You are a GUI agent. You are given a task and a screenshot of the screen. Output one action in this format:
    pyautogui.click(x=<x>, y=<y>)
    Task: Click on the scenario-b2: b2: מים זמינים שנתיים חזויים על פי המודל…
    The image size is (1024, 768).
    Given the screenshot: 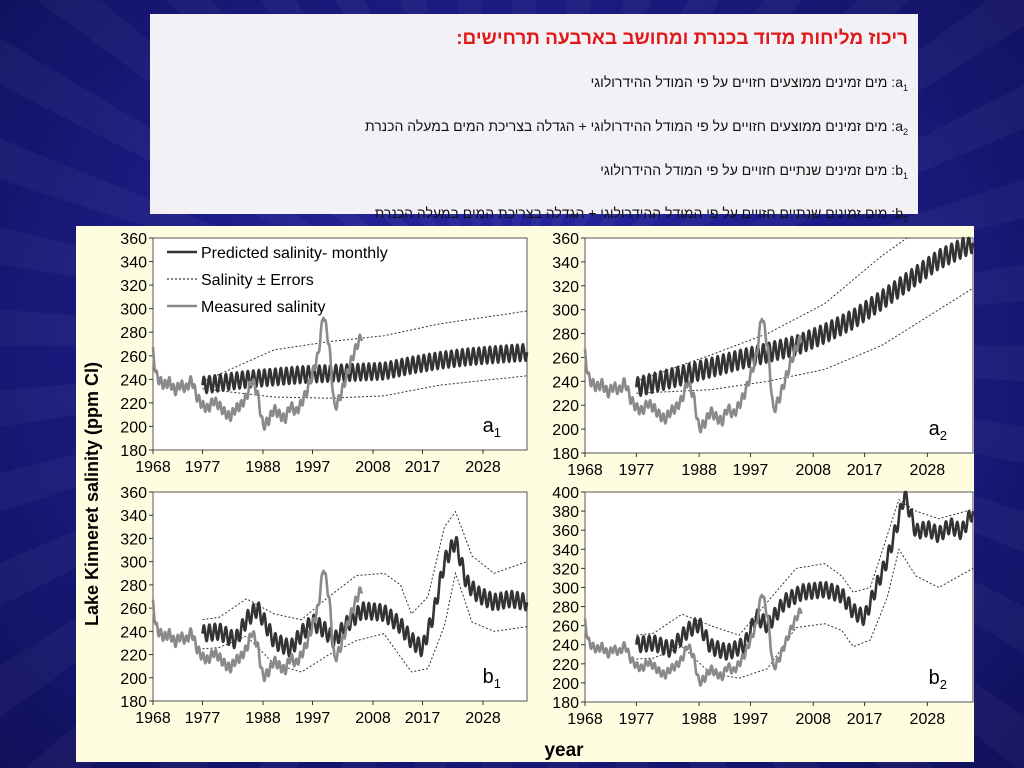 What is the action you would take?
    pyautogui.click(x=641, y=215)
    